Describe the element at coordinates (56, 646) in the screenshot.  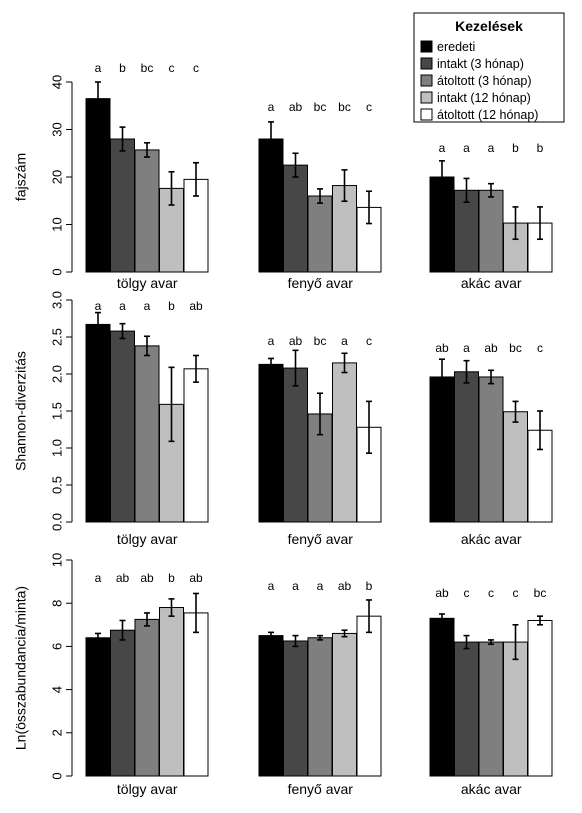
I see `y-tick-label: 6` at that location.